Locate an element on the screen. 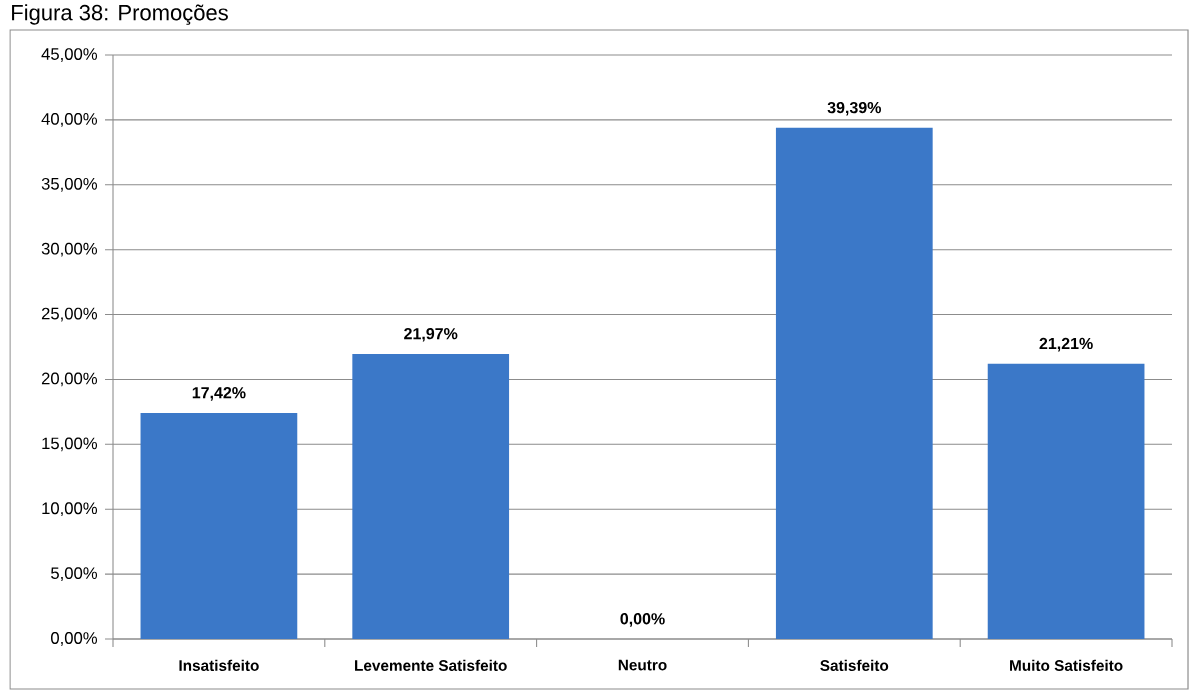 The image size is (1189, 690). data-label: 17,42% is located at coordinates (219, 394).